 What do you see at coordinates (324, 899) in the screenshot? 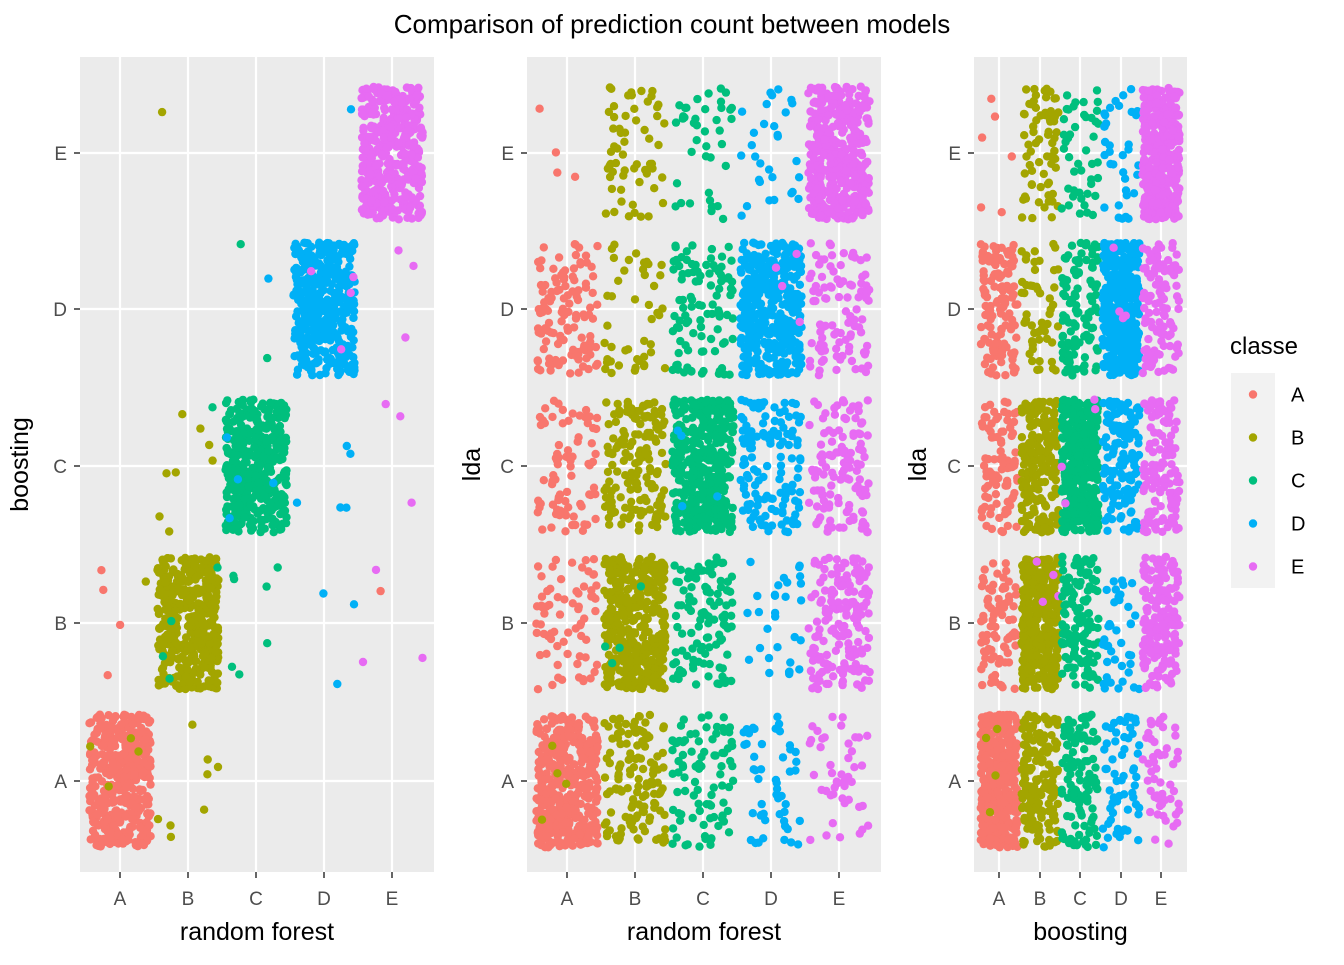
I see `x-tick-label: D` at bounding box center [324, 899].